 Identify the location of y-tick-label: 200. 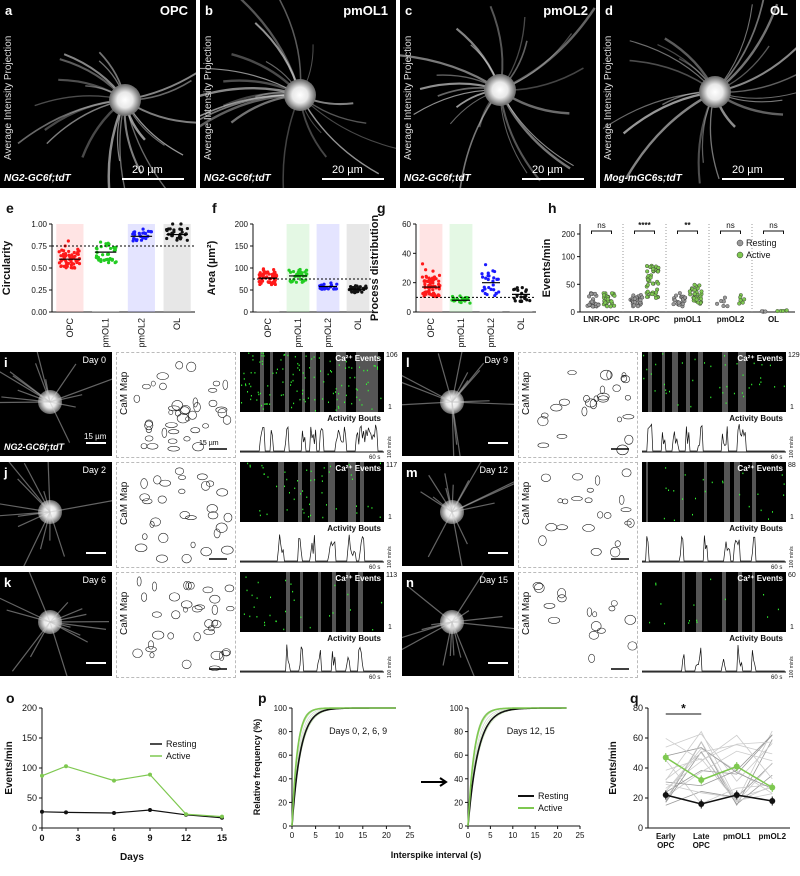
(29, 708).